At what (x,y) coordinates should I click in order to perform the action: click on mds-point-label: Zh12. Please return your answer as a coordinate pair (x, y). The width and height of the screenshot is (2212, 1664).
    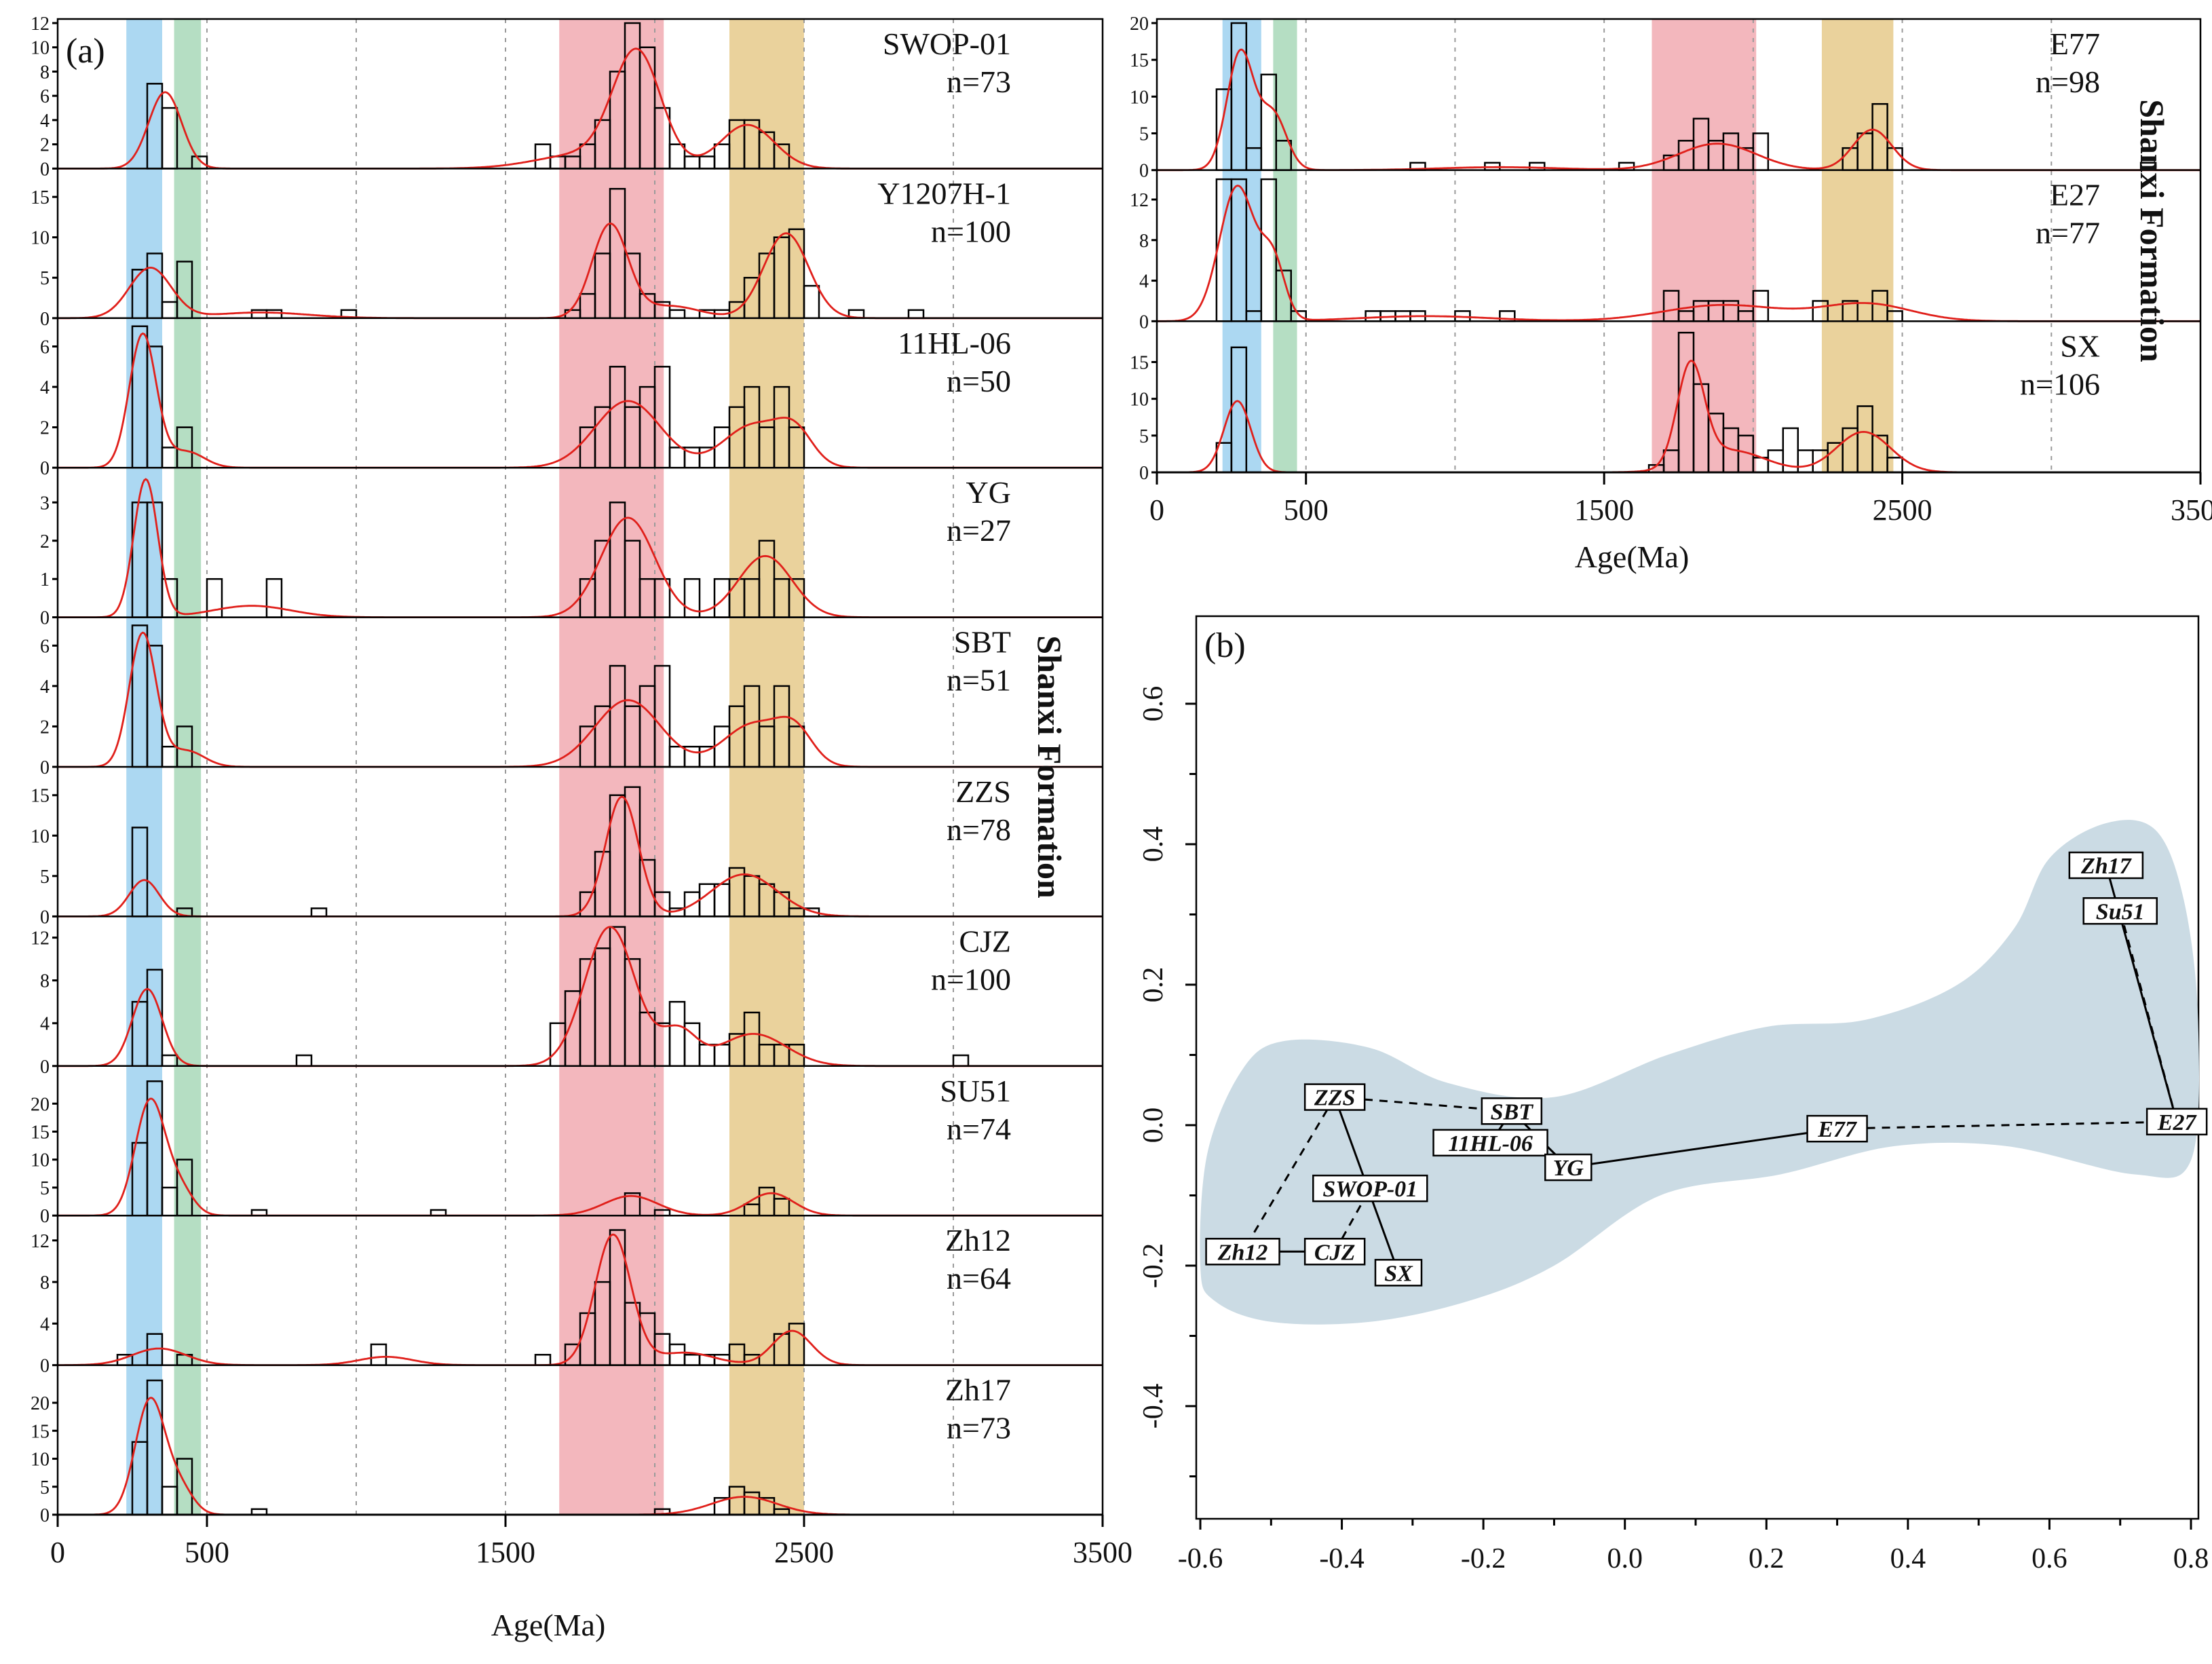
    Looking at the image, I should click on (1242, 1252).